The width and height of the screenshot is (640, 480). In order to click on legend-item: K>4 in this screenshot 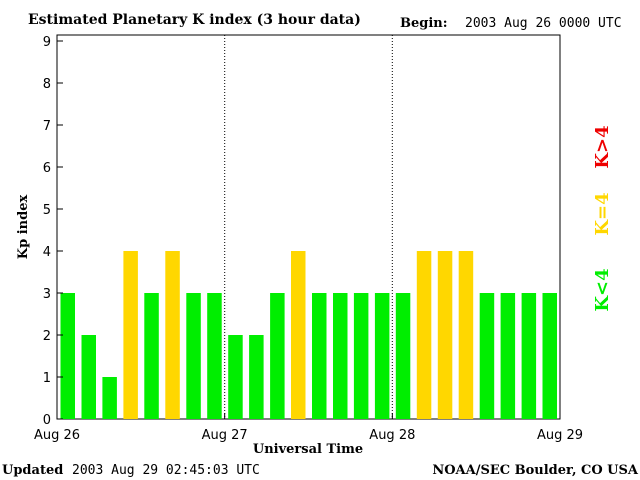, I will do `click(602, 146)`.